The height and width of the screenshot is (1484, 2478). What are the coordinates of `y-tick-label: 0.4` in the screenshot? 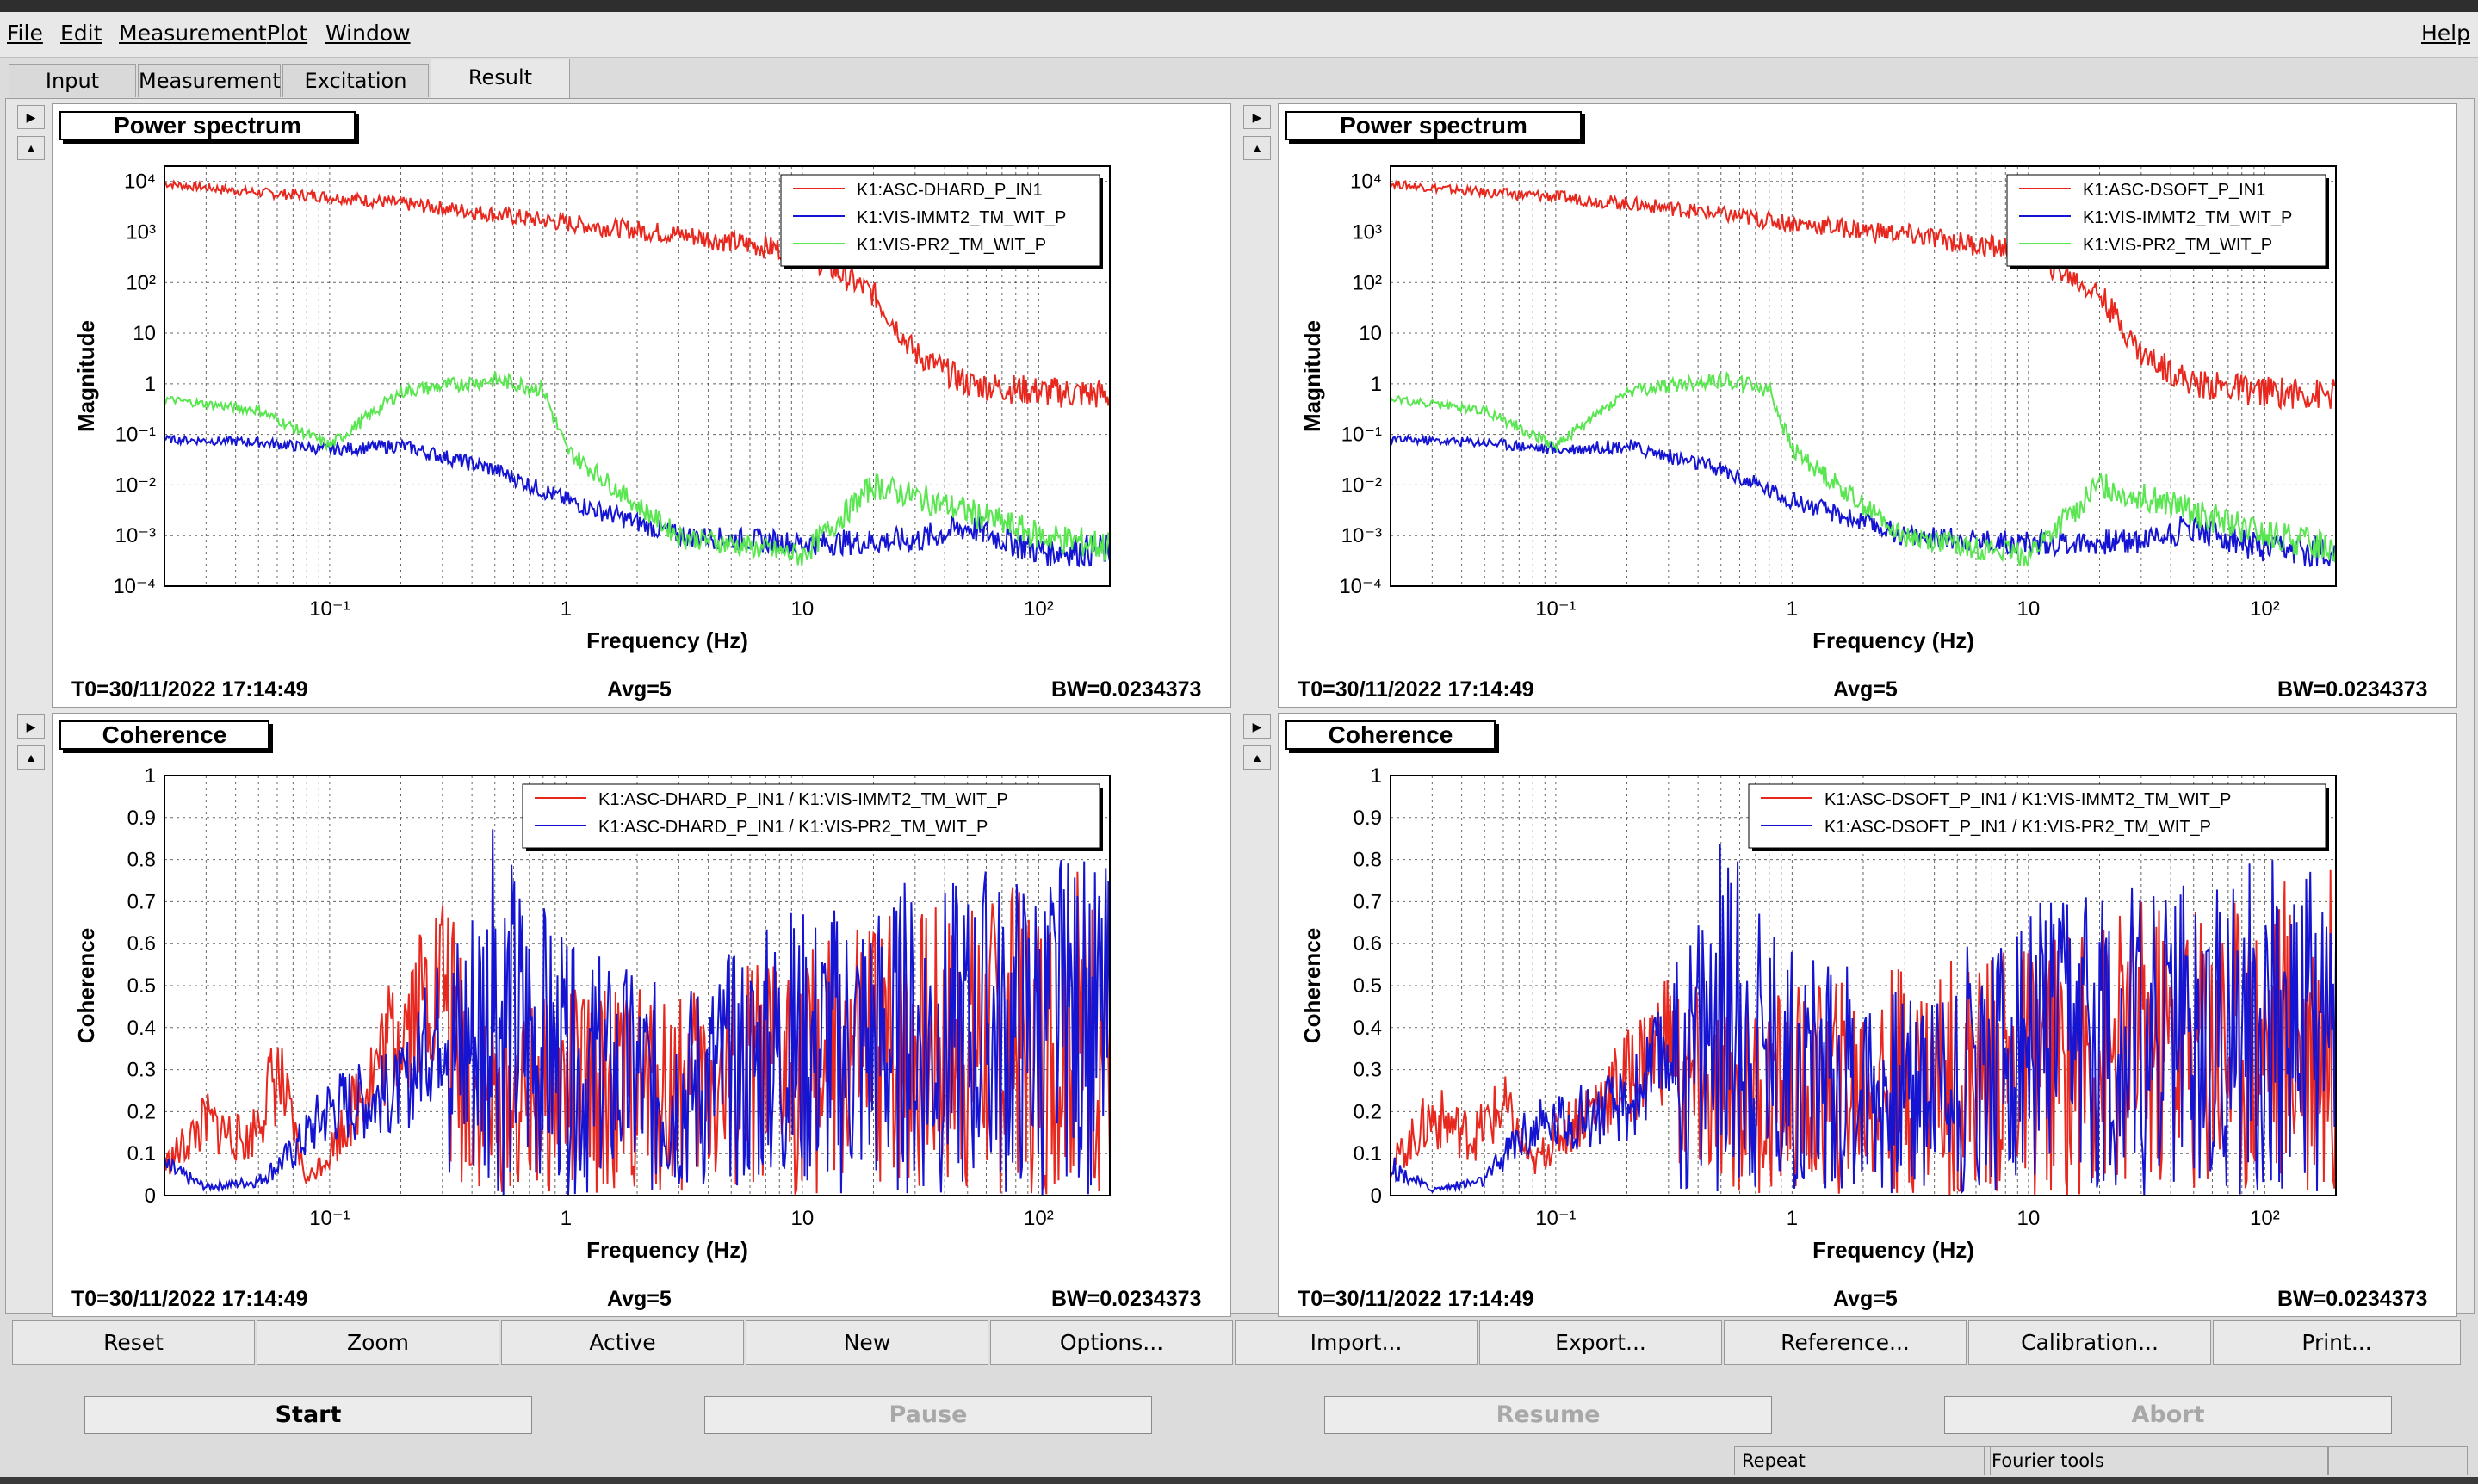 It's located at (141, 1028).